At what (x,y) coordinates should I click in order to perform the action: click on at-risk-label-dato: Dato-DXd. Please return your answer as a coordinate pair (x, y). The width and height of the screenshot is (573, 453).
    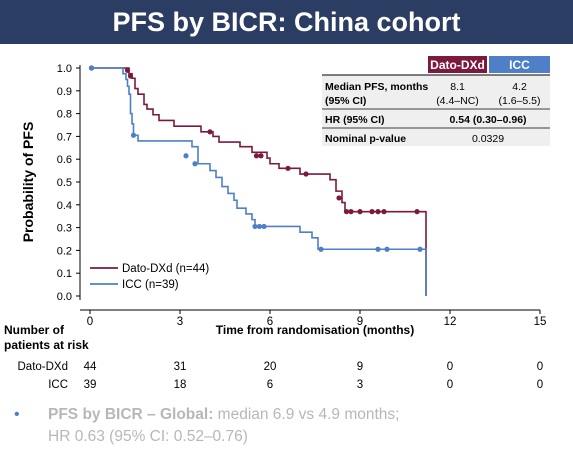
    Looking at the image, I should click on (43, 367).